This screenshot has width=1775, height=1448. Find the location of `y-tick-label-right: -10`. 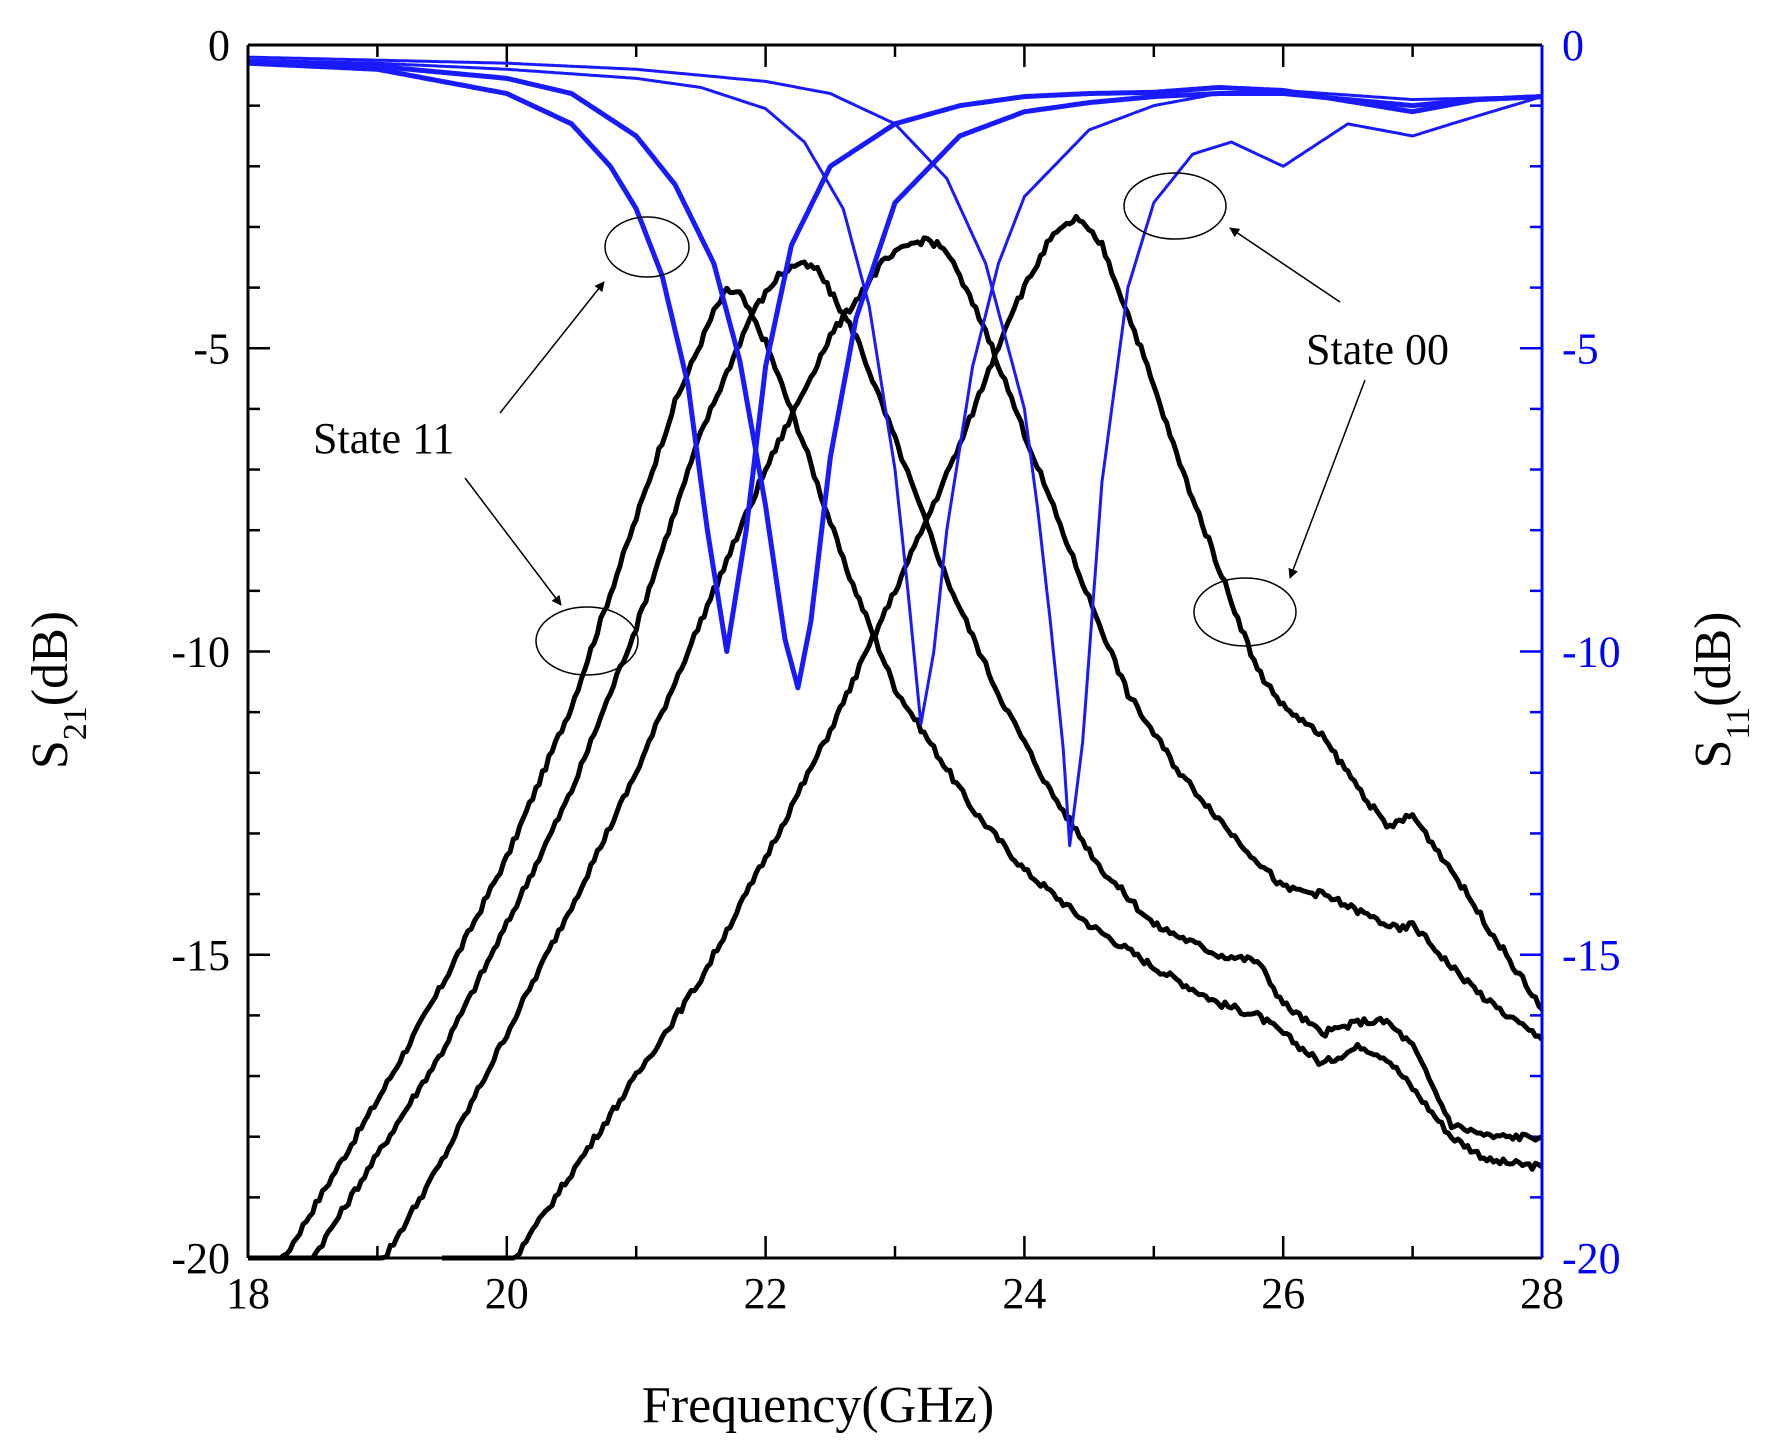

y-tick-label-right: -10 is located at coordinates (1591, 652).